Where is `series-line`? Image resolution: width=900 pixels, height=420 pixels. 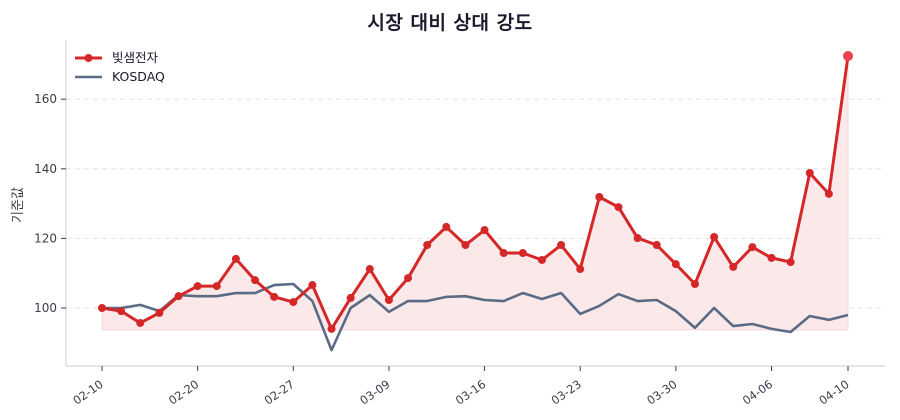 series-line is located at coordinates (475, 317).